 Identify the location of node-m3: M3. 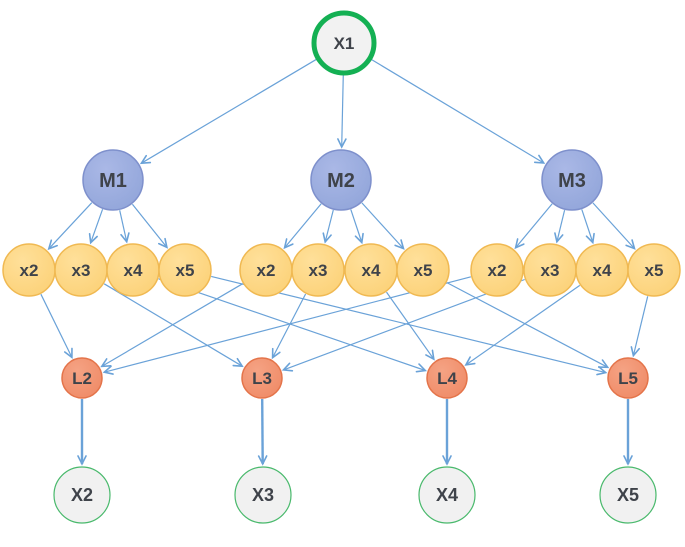
(572, 180).